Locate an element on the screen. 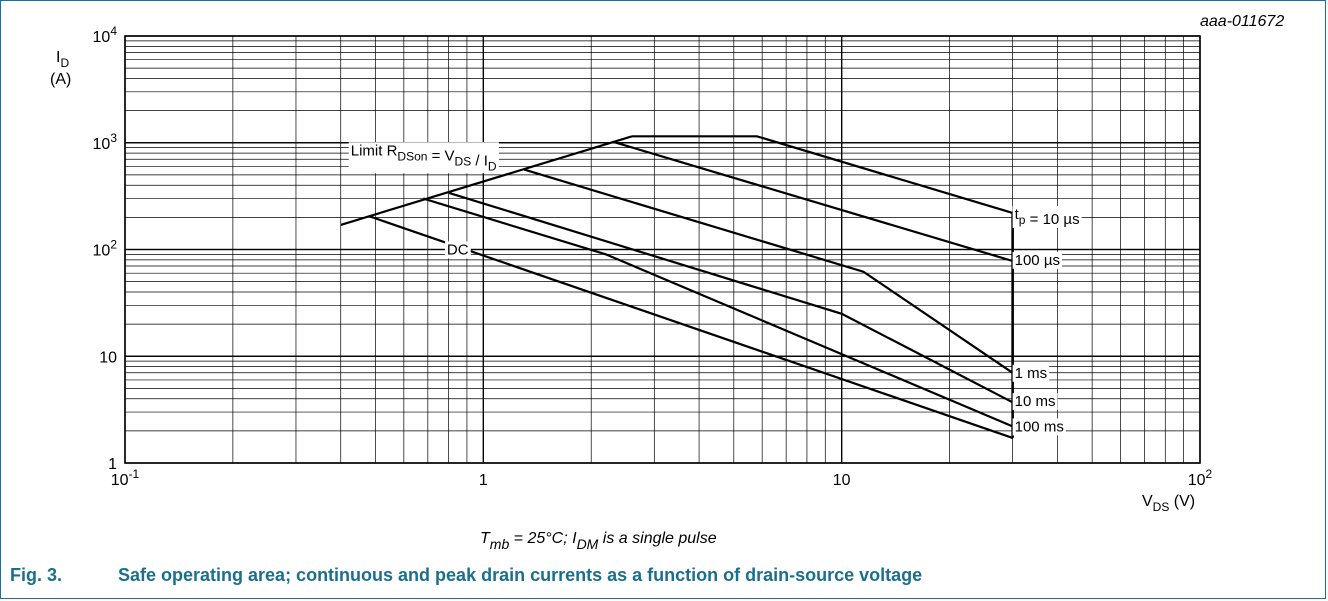 This screenshot has height=601, width=1328. series-label: 10 ms is located at coordinates (1035, 401).